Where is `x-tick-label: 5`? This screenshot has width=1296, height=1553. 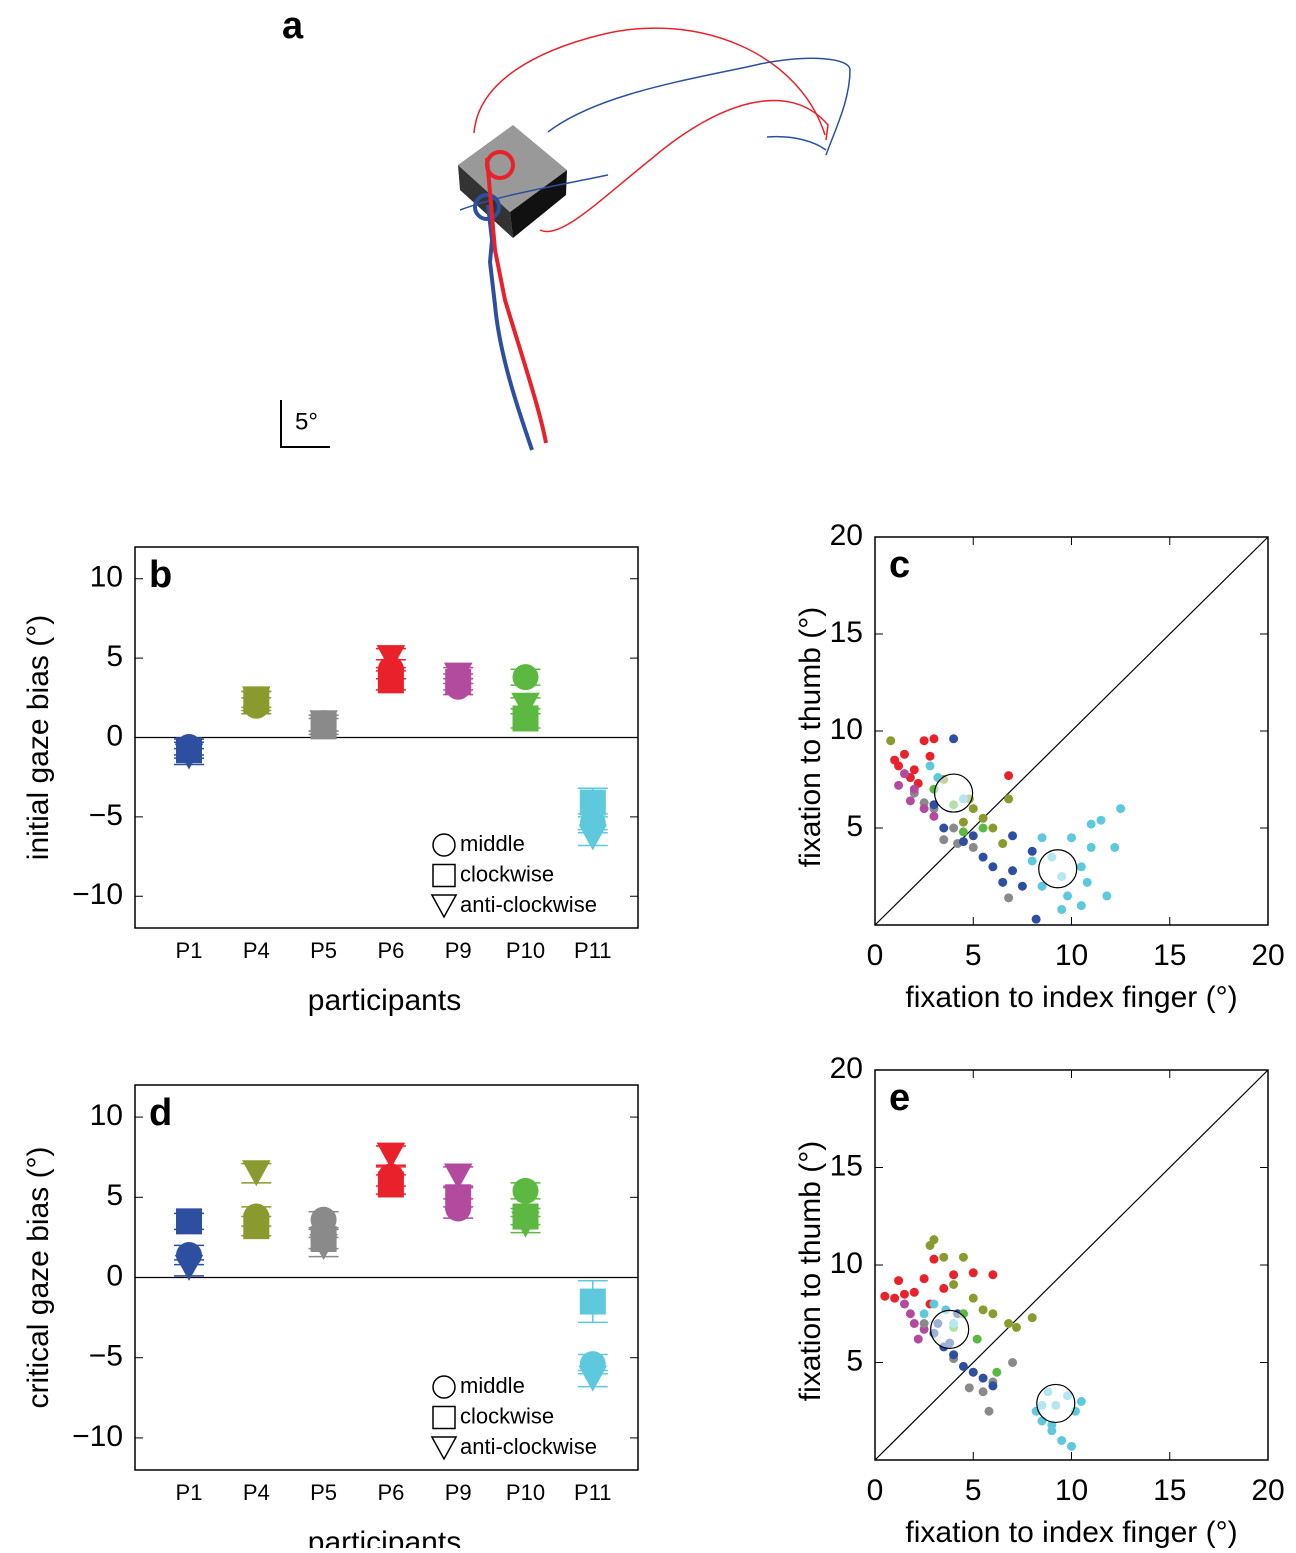 x-tick-label: 5 is located at coordinates (973, 1490).